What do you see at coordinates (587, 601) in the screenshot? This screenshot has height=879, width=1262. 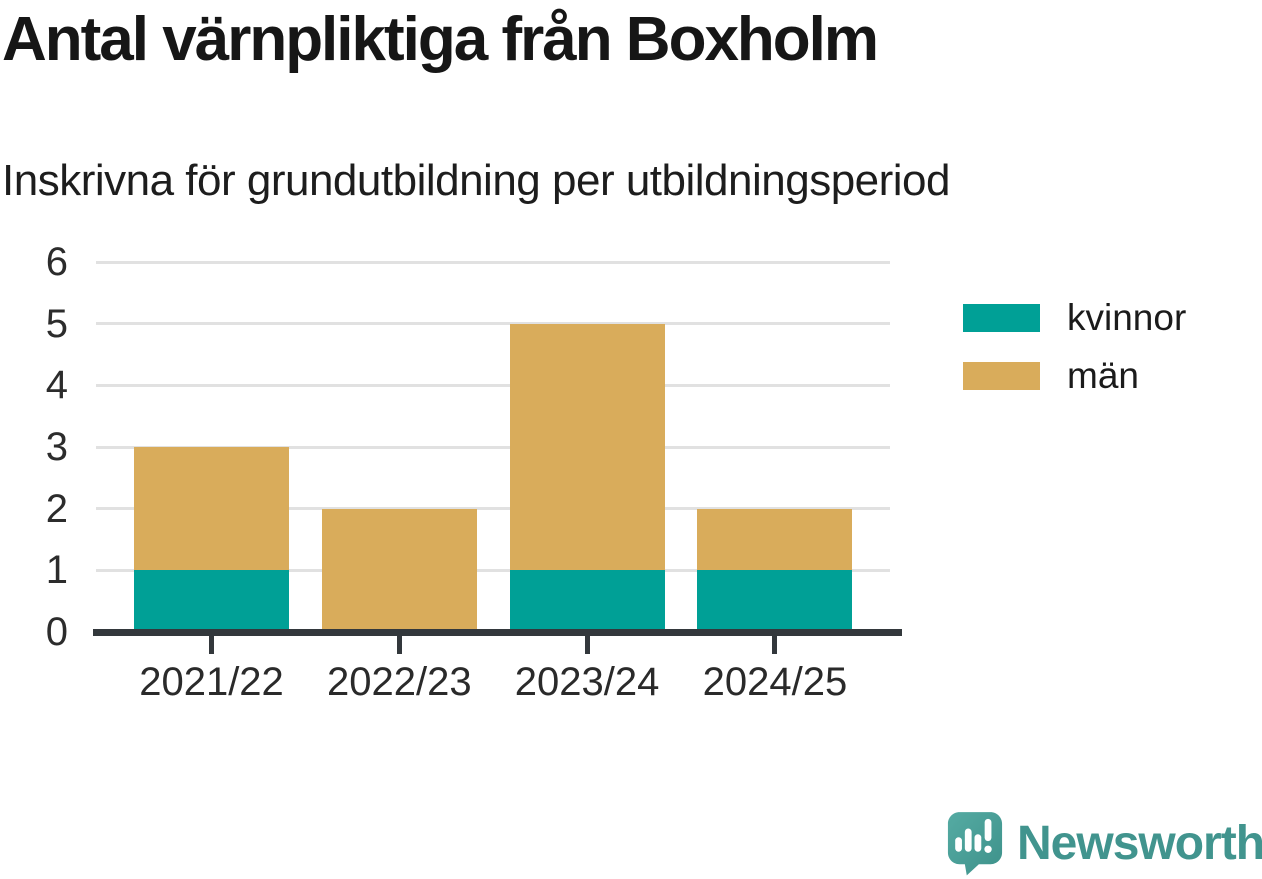 I see `bar-segment-kvinnor-2023/24` at bounding box center [587, 601].